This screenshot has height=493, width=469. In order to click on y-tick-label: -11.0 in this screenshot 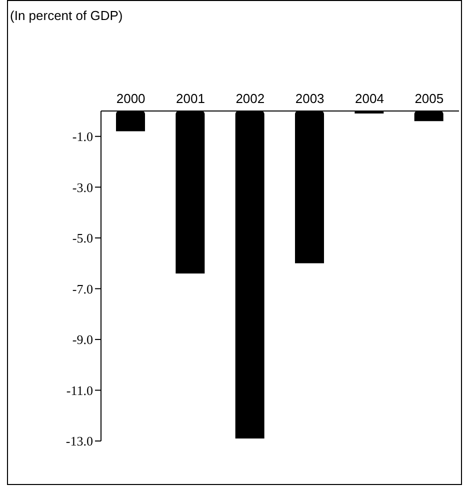, I will do `click(79, 390)`.